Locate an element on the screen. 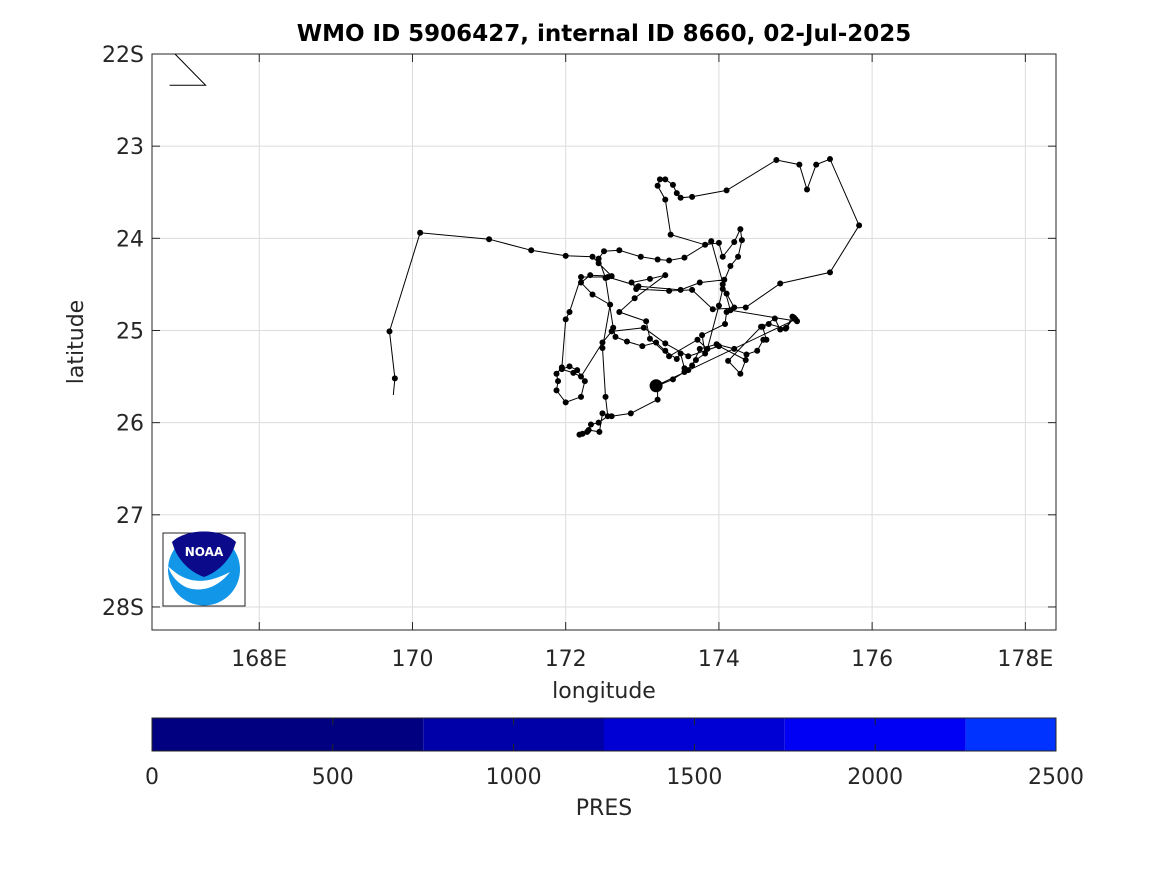  colorbar-tick-label: 0 is located at coordinates (152, 777).